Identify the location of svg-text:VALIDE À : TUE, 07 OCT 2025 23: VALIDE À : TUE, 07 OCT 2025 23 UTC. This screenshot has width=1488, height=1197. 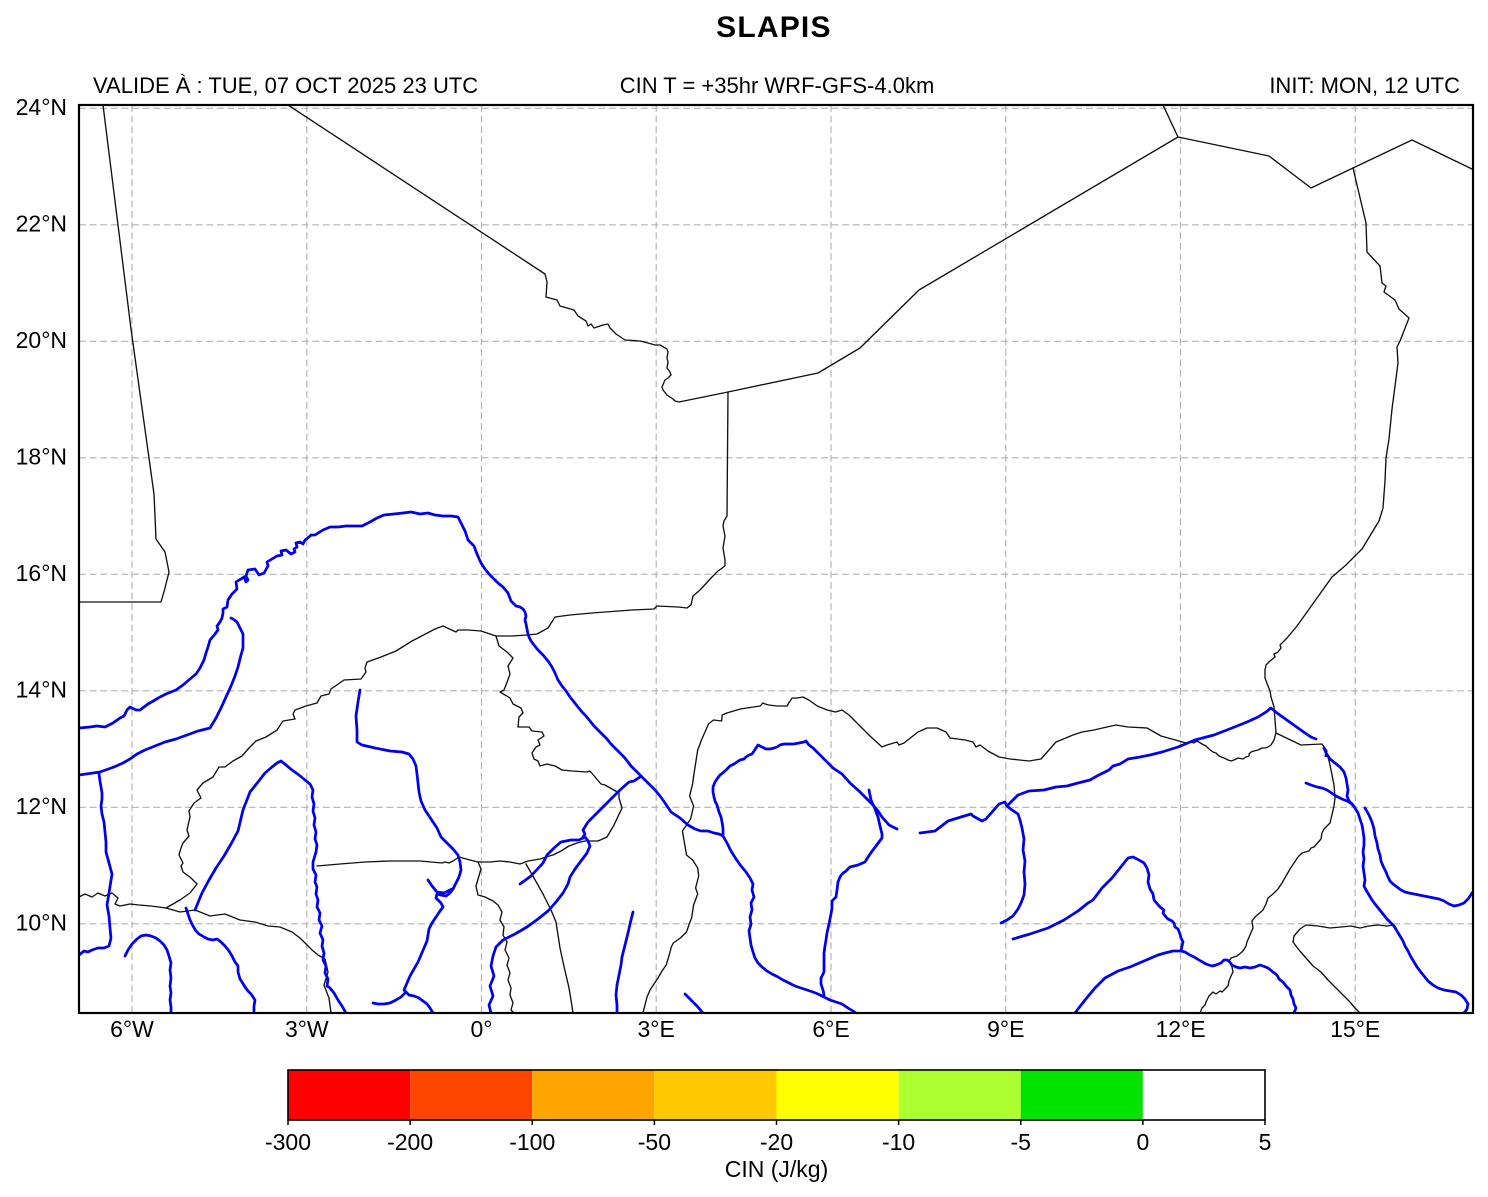
(285, 85).